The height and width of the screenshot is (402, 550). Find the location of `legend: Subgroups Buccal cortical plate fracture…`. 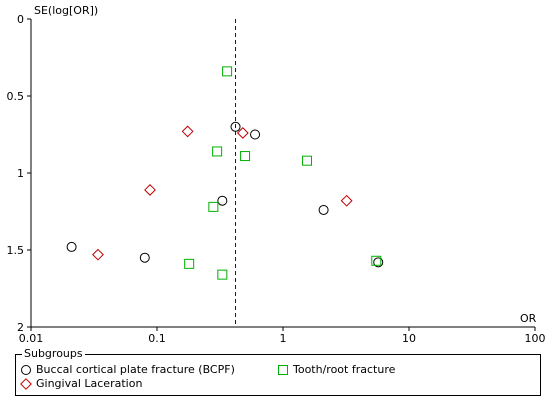

legend: Subgroups Buccal cortical plate fracture… is located at coordinates (278, 371).